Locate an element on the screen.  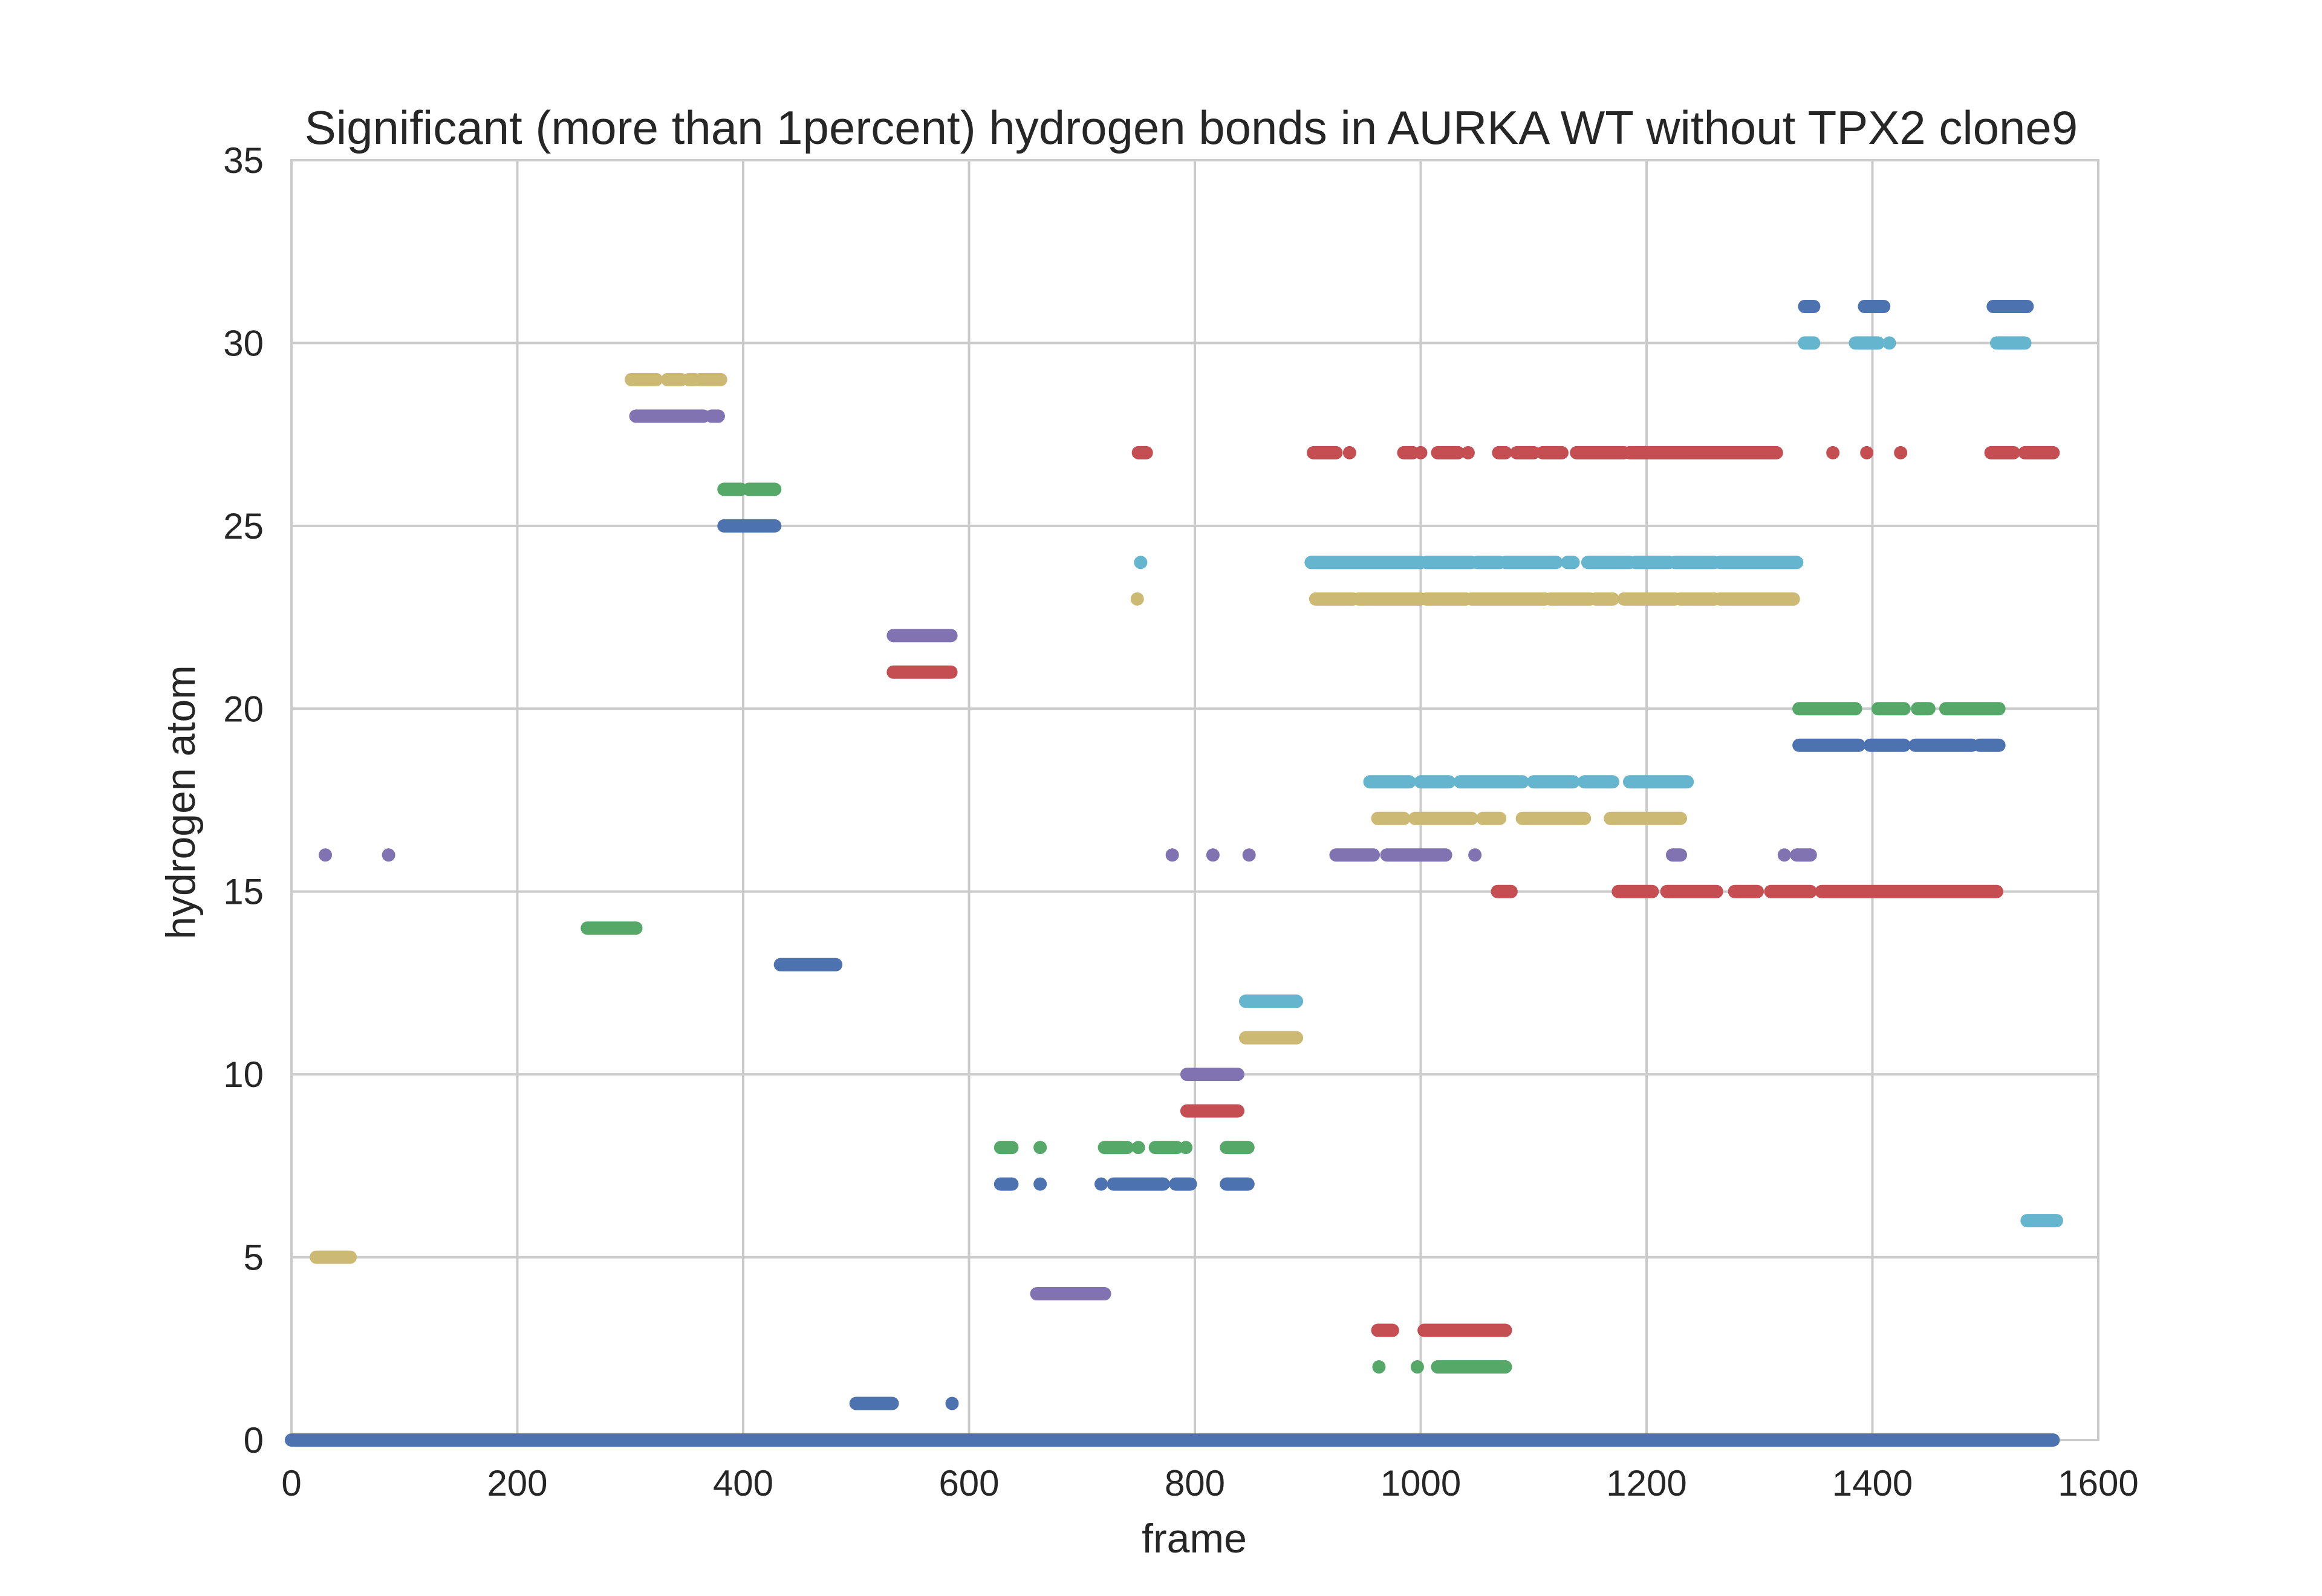
x-tick-label: 200 is located at coordinates (517, 1483).